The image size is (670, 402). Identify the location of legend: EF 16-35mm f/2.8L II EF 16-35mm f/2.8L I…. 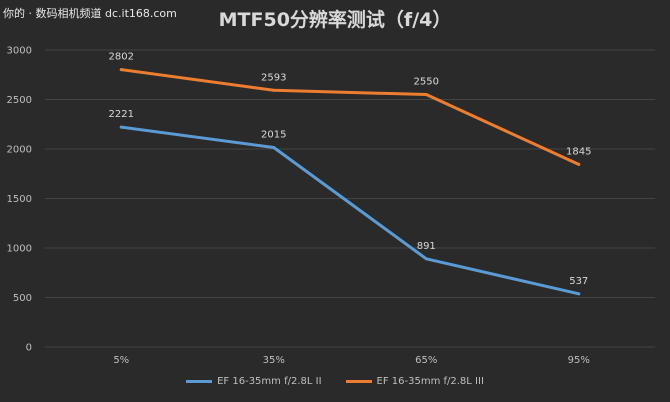
(335, 381).